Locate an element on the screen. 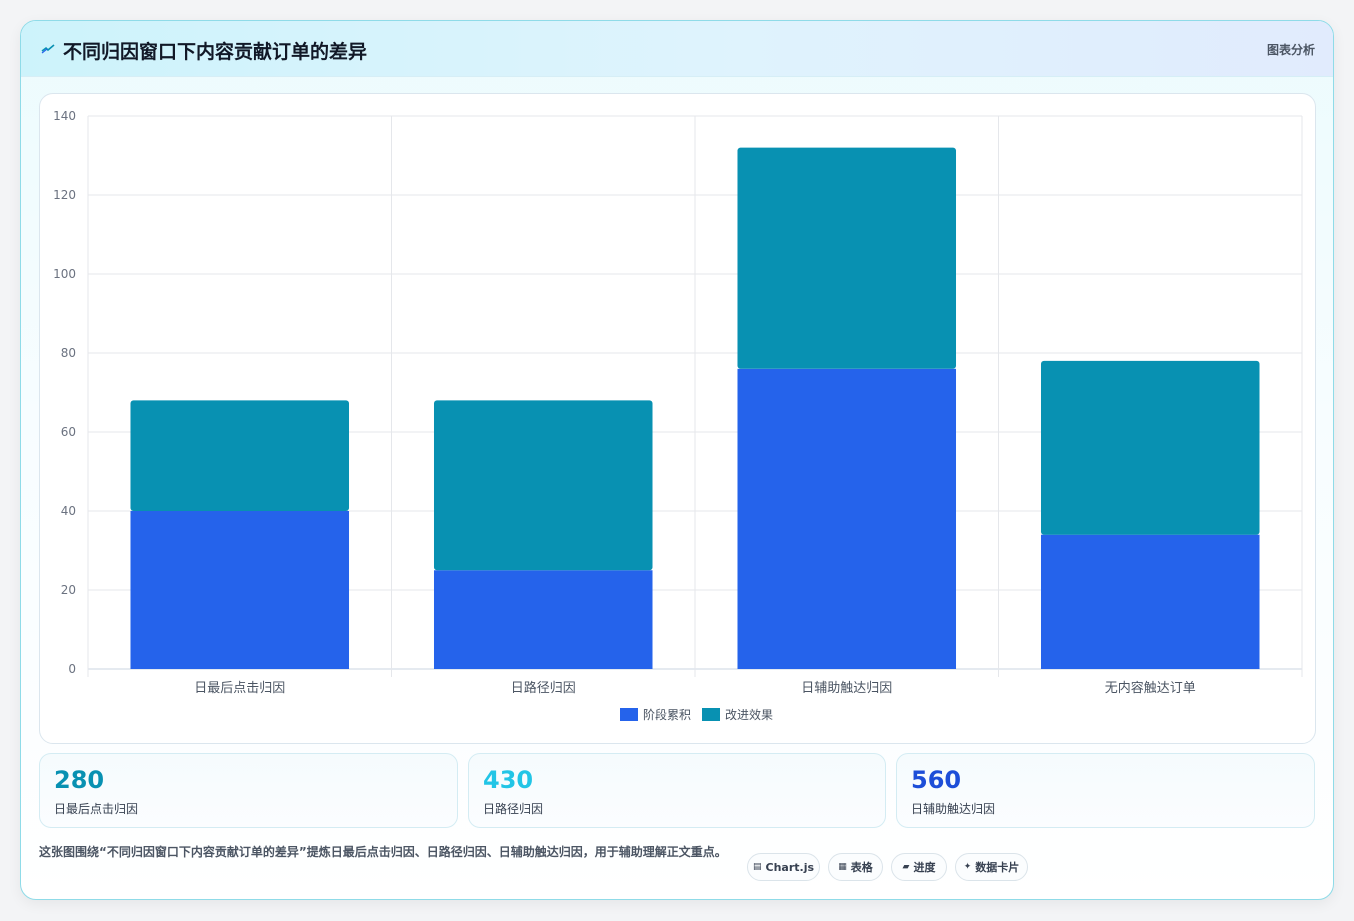  y-tick-label: 80 is located at coordinates (68, 353).